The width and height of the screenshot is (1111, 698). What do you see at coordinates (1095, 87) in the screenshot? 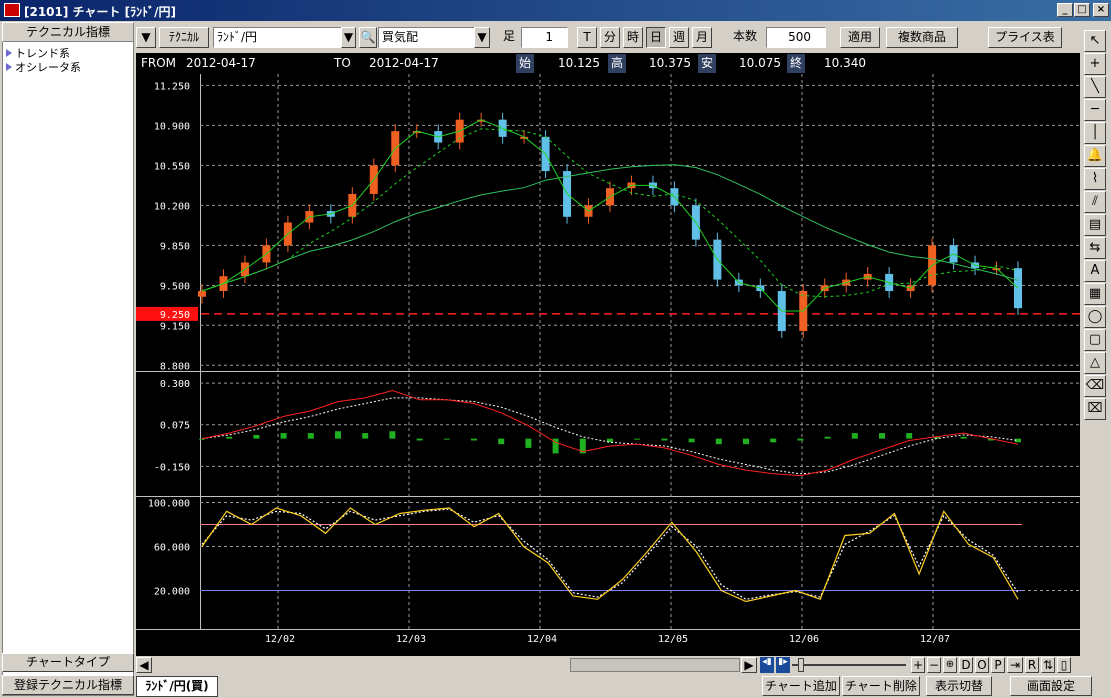
I see `diagonal-line-icon: ╲` at bounding box center [1095, 87].